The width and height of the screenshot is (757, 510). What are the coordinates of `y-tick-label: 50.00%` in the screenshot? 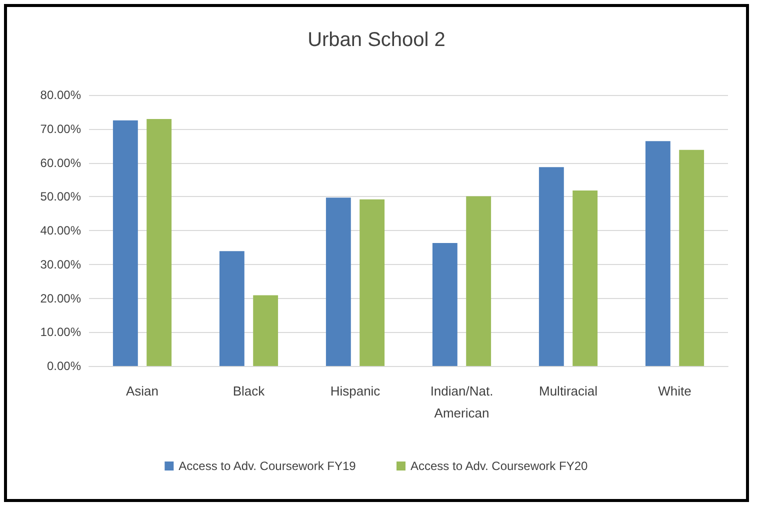 It's located at (61, 197).